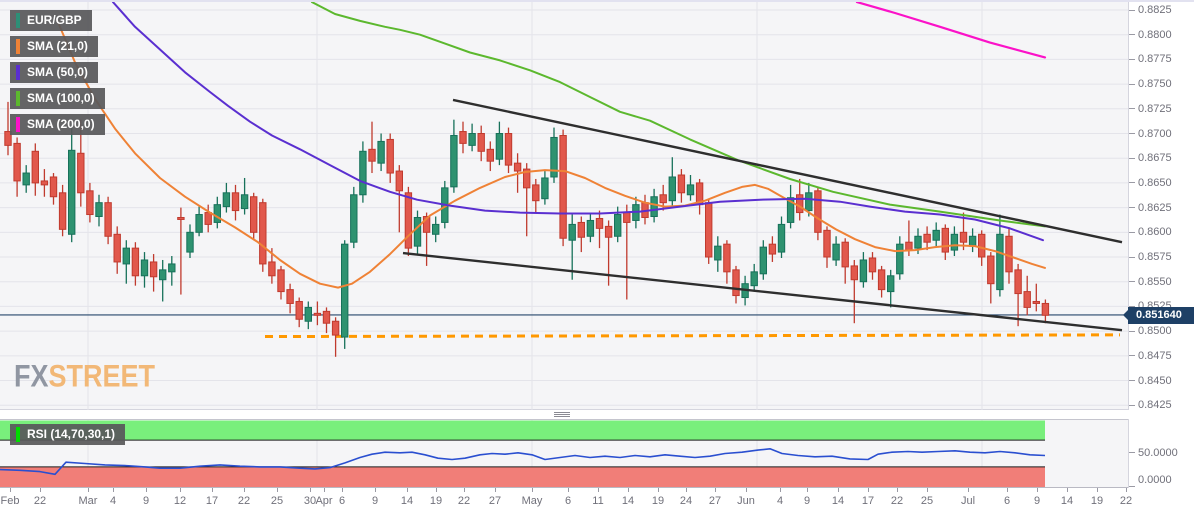  Describe the element at coordinates (18, 46) in the screenshot. I see `sma21-color-bar` at that location.